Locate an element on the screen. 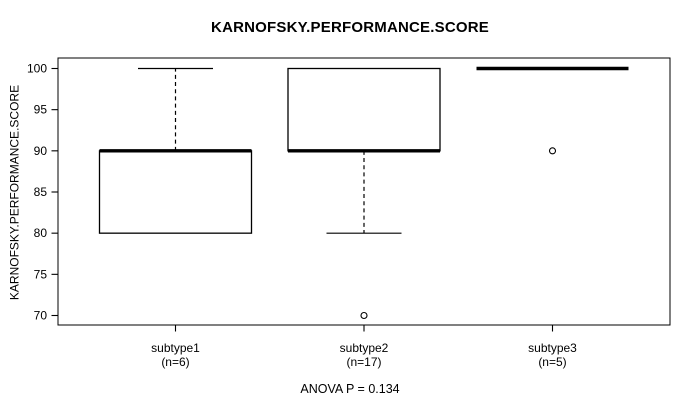 The width and height of the screenshot is (700, 400). anova-annotation: ANOVA P = 0.134 is located at coordinates (350, 389).